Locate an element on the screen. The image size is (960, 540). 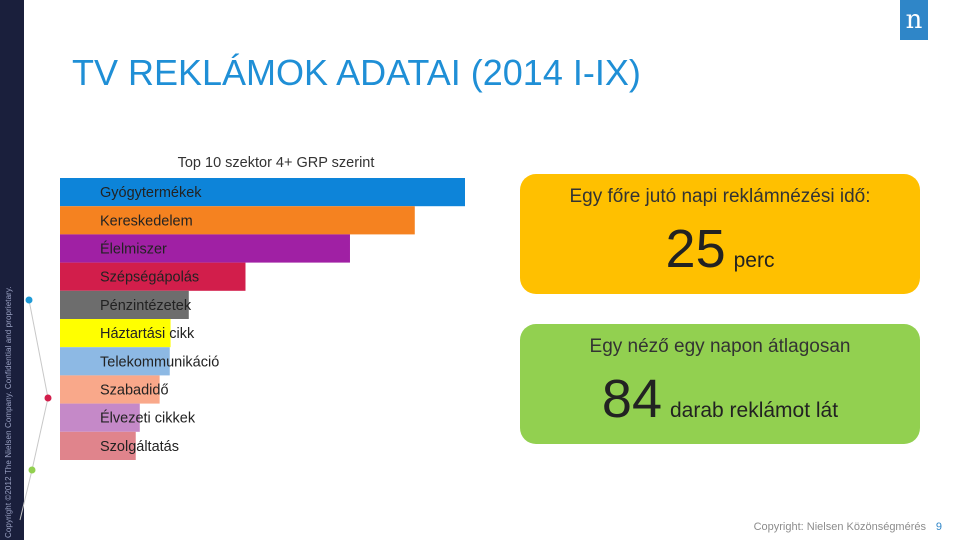
daily-viewing-time-unit: perc is located at coordinates (754, 260).